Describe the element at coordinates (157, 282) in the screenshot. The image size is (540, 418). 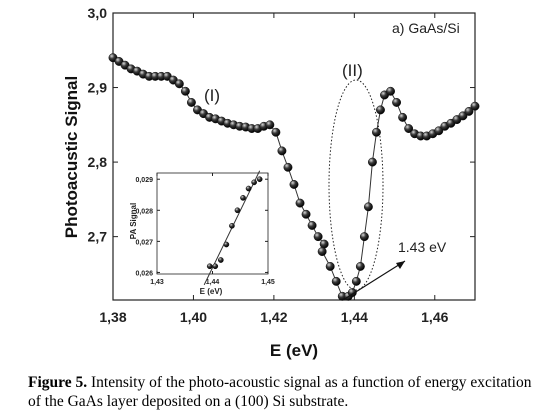
I see `x-tick-label: 1,43` at that location.